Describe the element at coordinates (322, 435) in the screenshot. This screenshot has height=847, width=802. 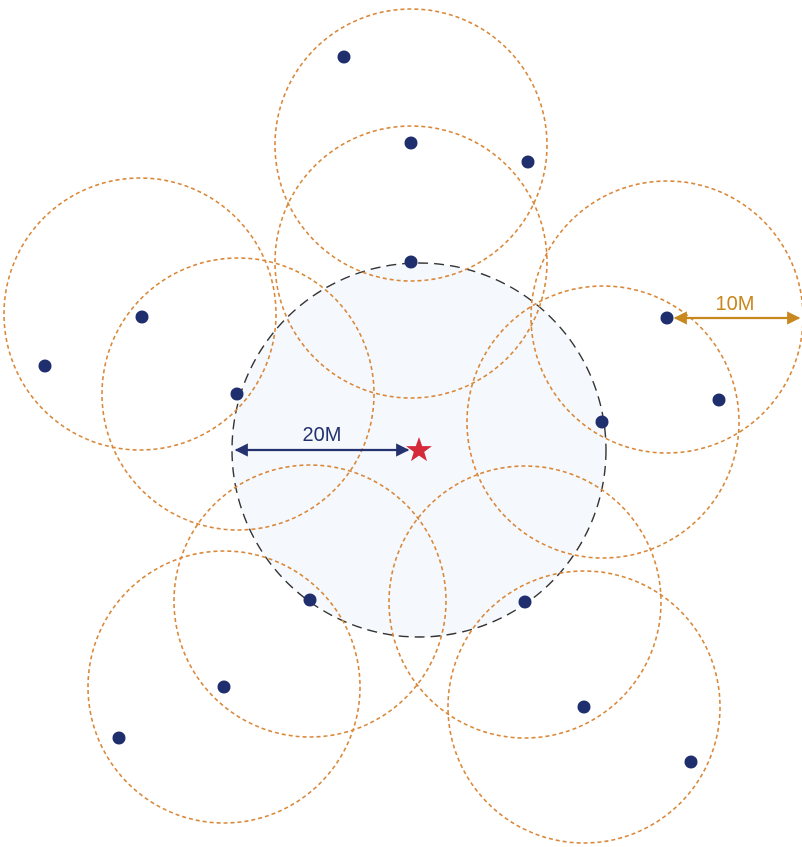
I see `label-20m: 20M` at that location.